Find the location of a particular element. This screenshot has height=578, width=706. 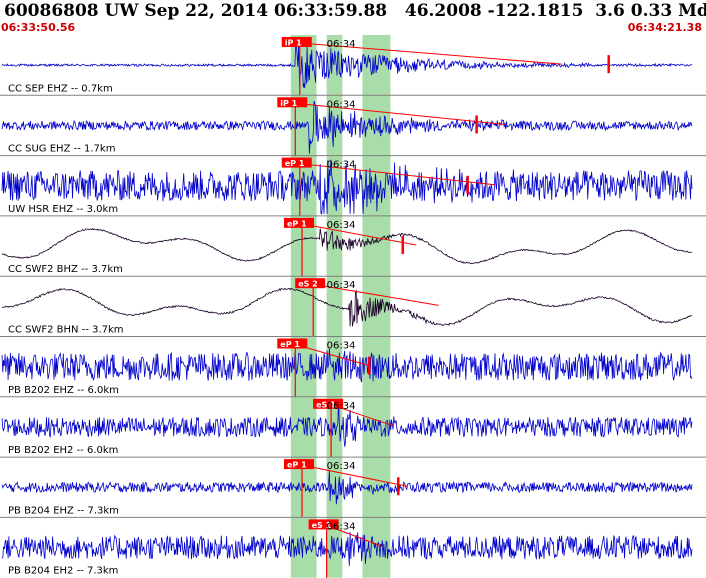

station-label: UW HSR EHZ -- 3.0km is located at coordinates (63, 209).